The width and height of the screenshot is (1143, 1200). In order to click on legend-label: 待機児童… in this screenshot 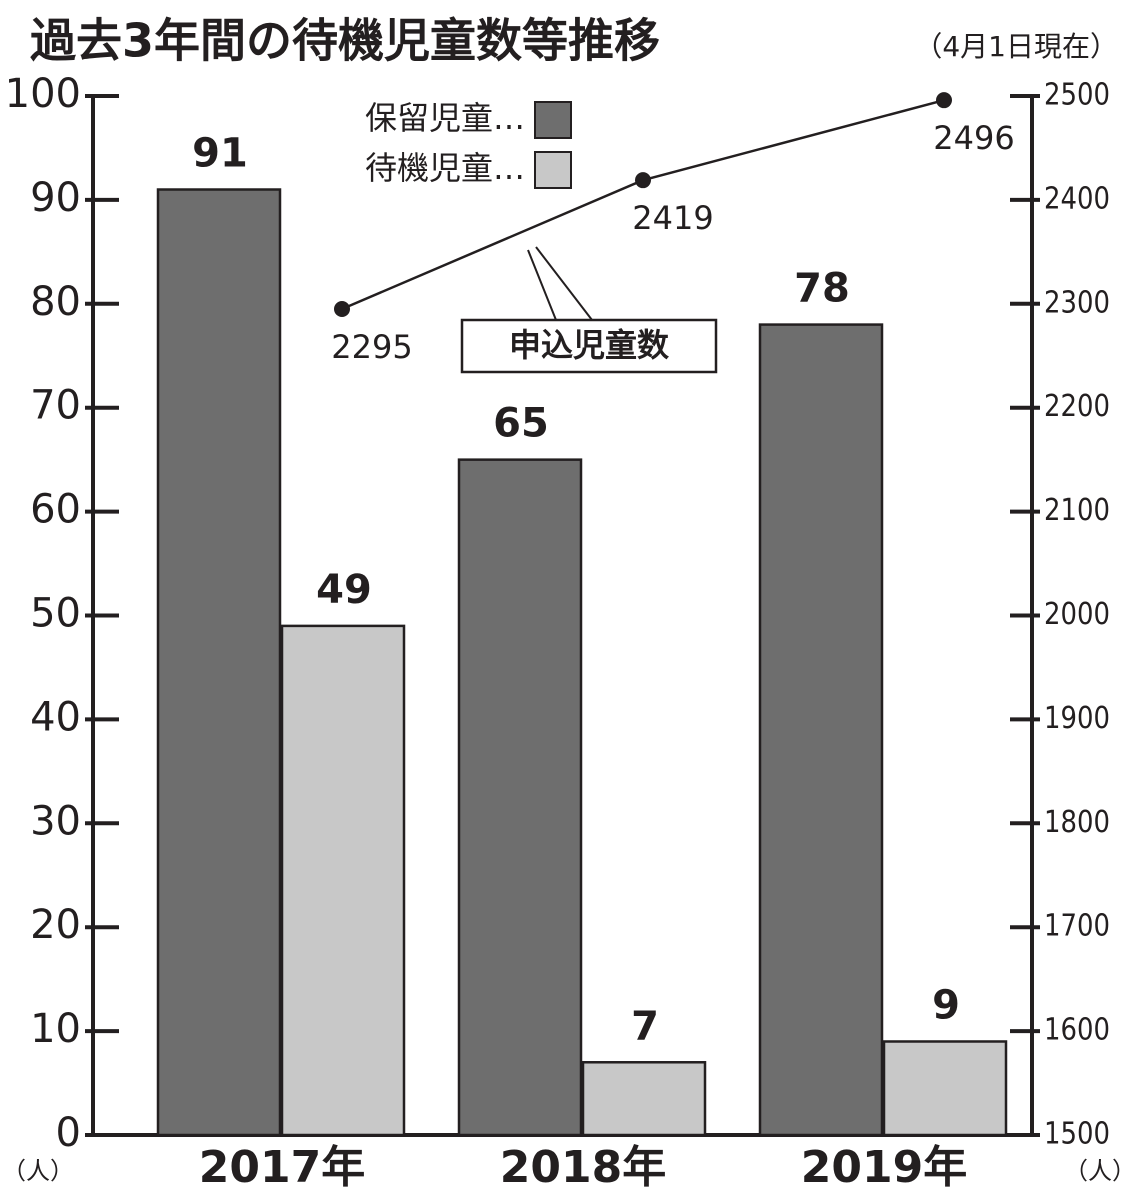, I will do `click(445, 168)`.